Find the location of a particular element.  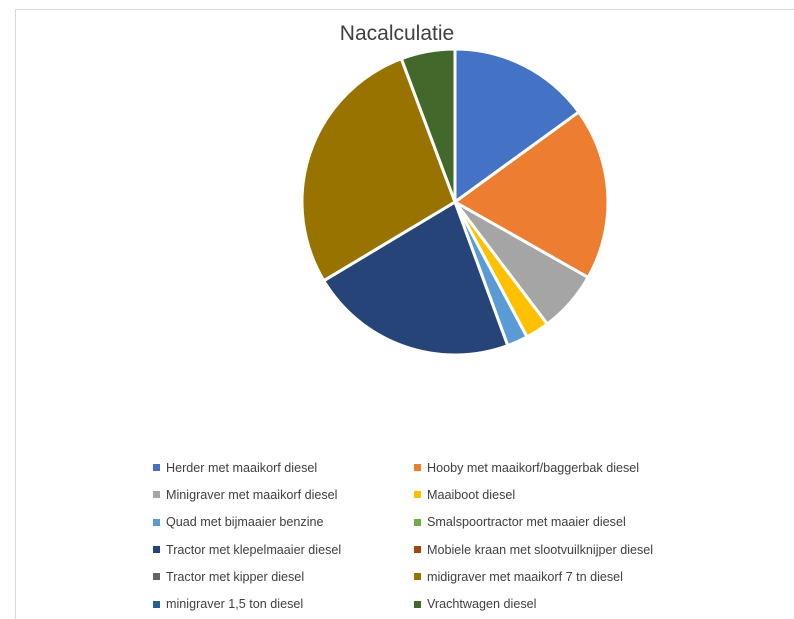

chart-title: Nacalculatie is located at coordinates (397, 33).